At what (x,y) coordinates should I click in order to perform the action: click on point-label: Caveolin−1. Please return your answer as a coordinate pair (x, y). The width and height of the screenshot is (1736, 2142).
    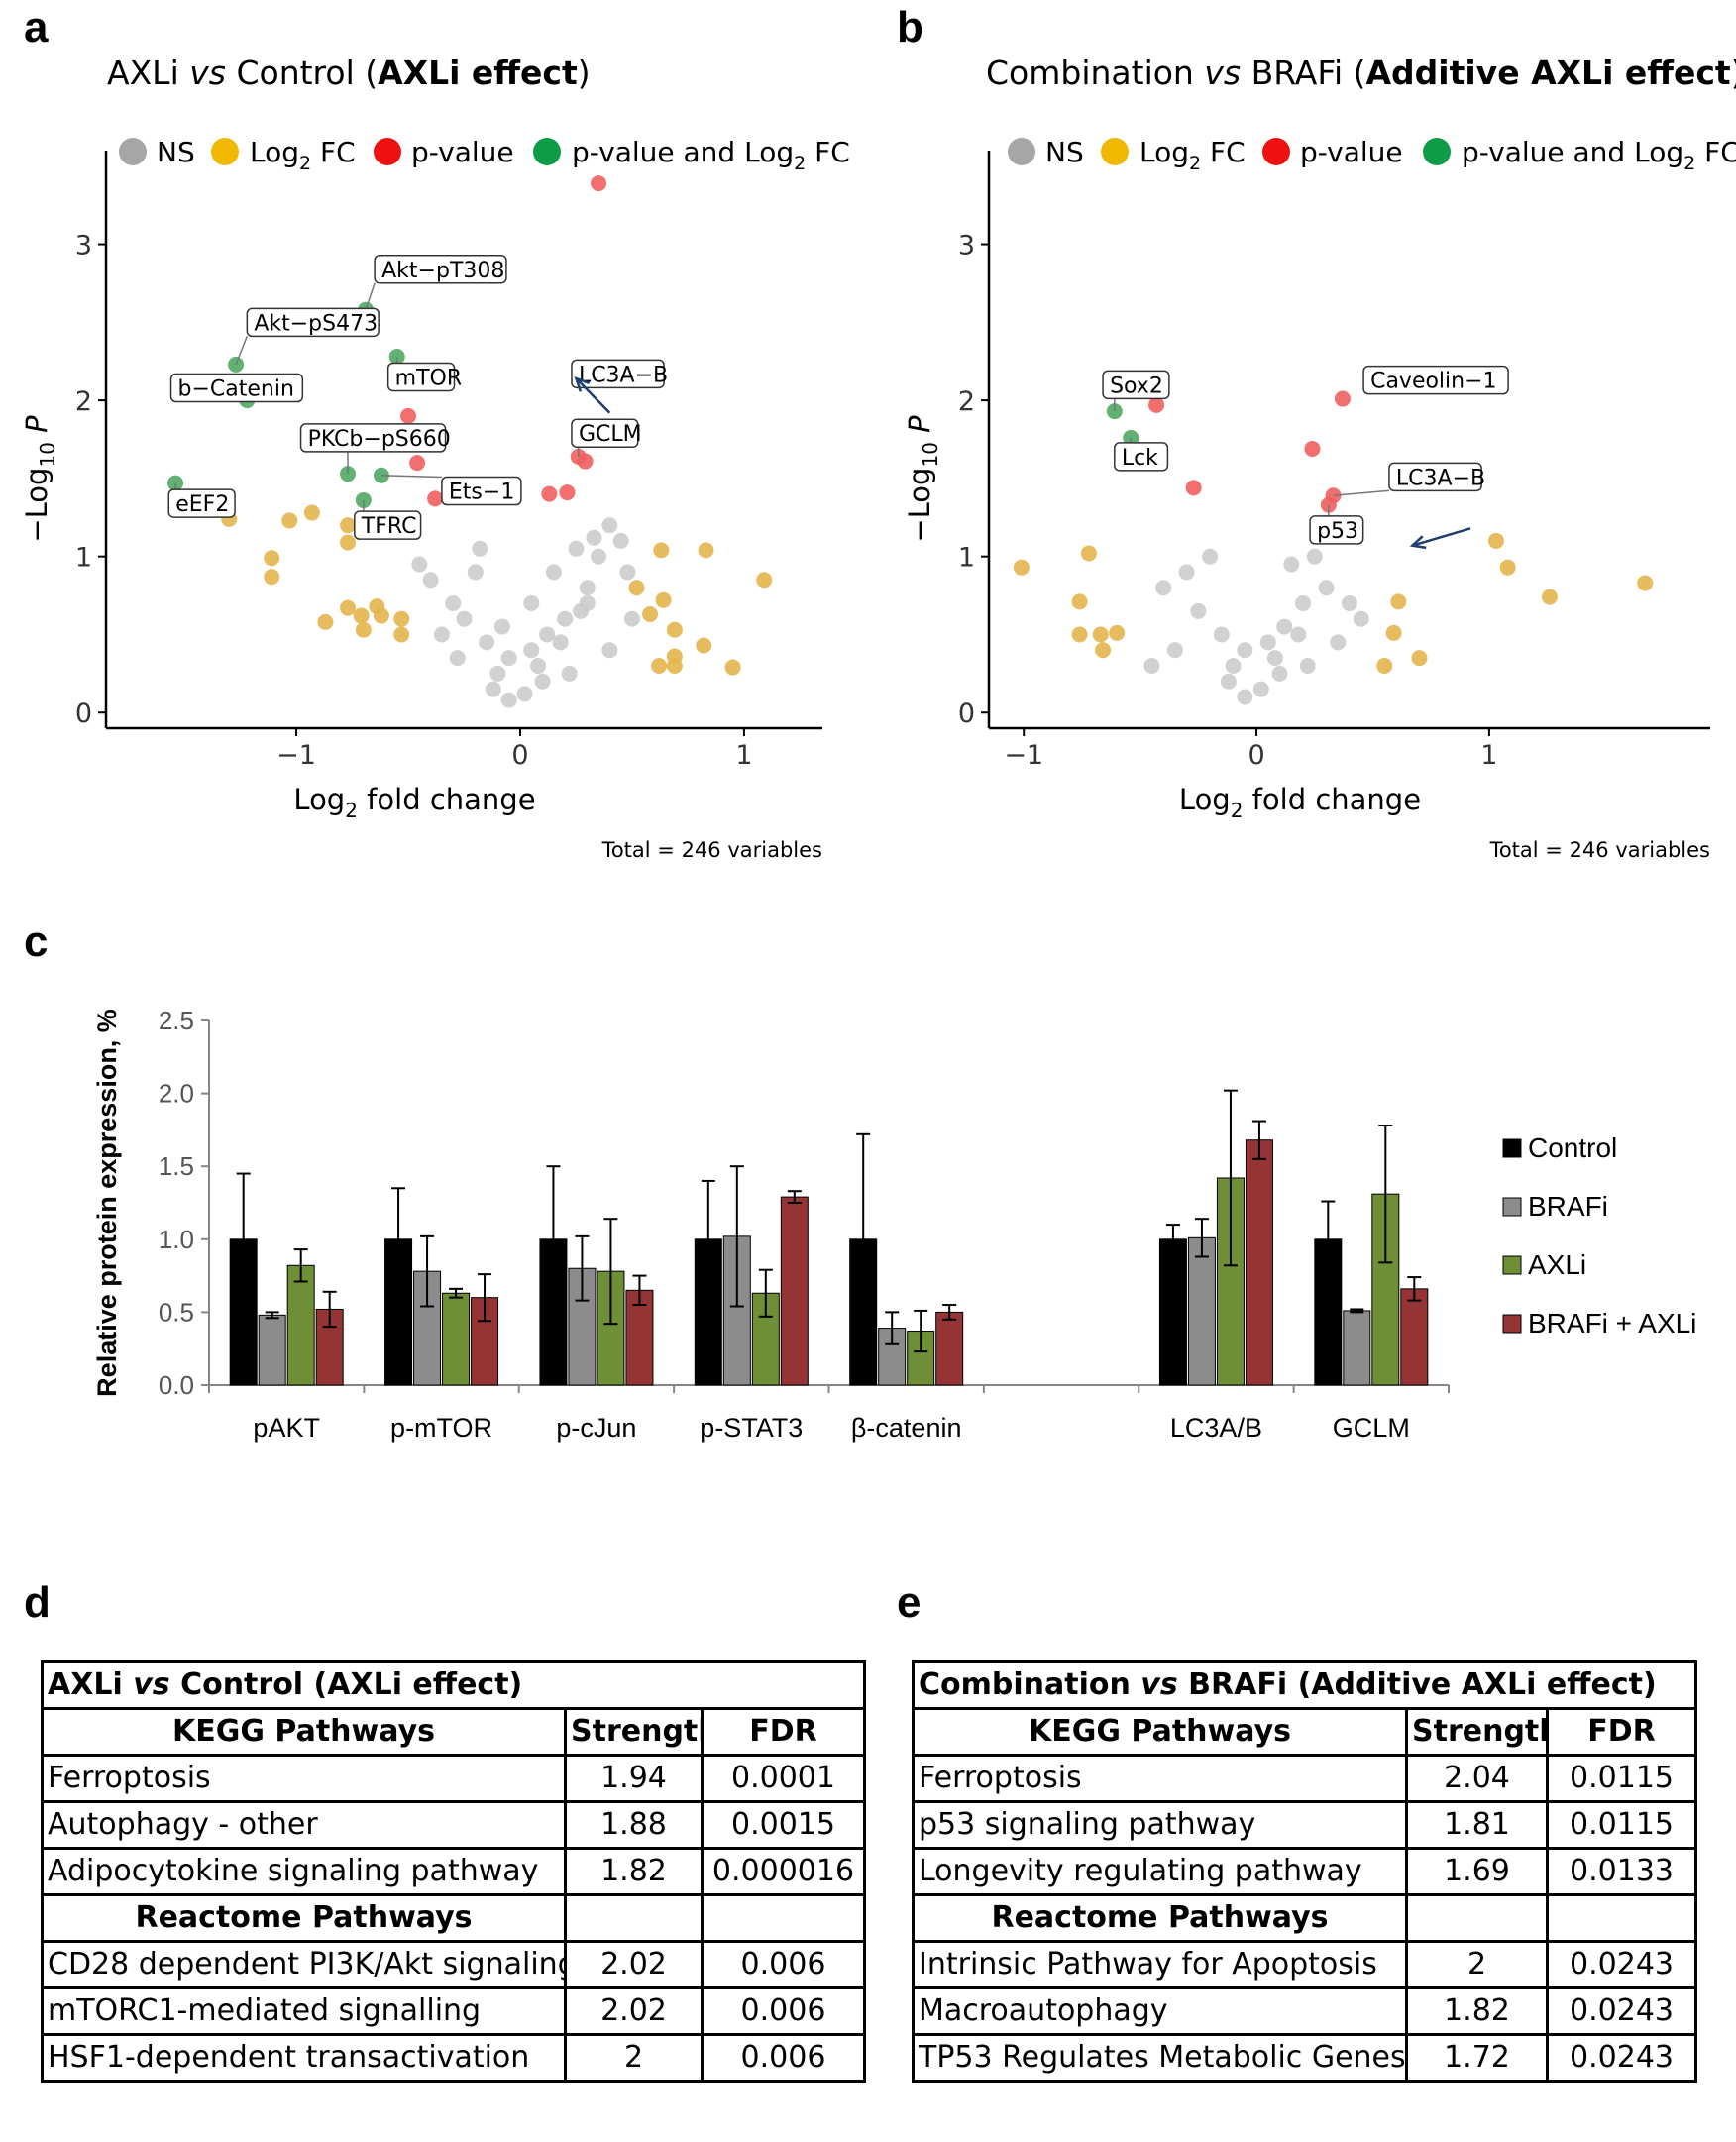
    Looking at the image, I should click on (1433, 382).